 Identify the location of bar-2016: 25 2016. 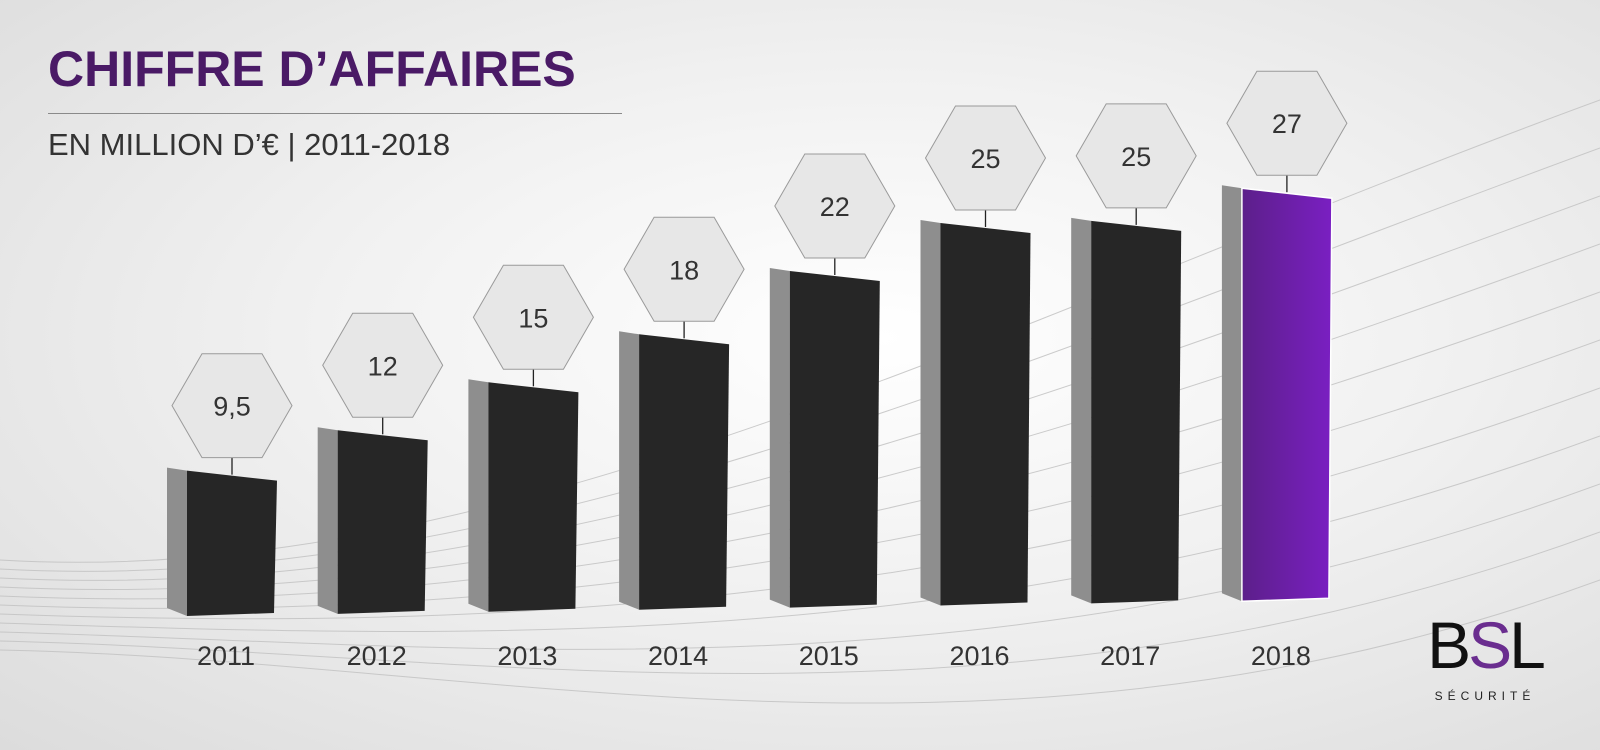
(983, 388).